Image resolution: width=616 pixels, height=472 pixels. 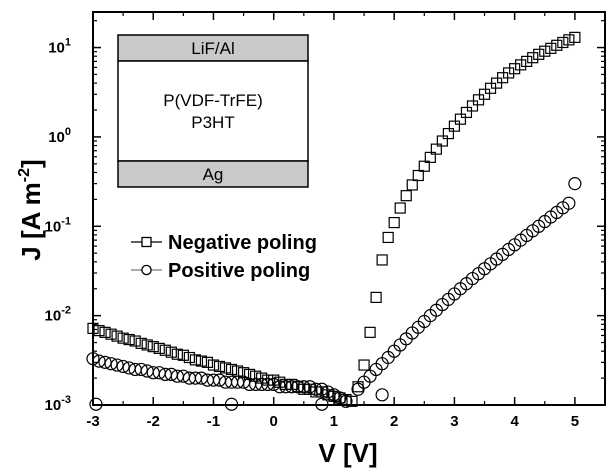 What do you see at coordinates (212, 100) in the screenshot?
I see `inset-middle-label-line1: P(VDF-TrFE)` at bounding box center [212, 100].